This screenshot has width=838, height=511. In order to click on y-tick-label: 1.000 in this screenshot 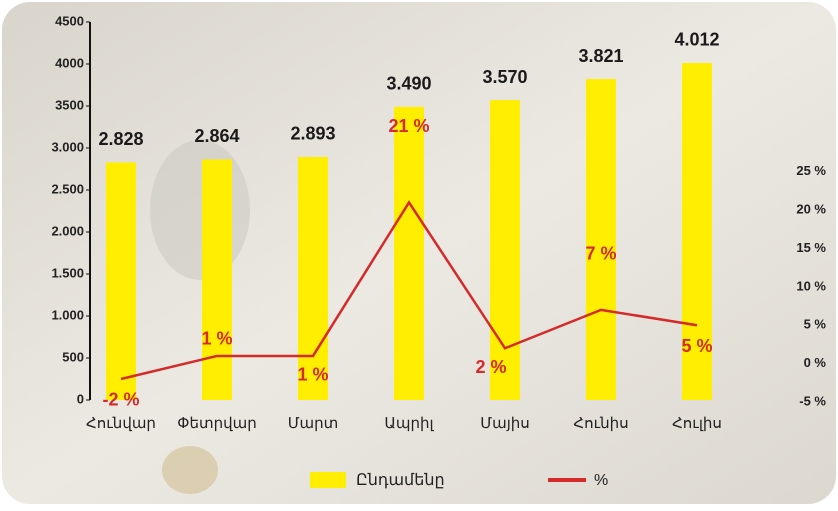, I will do `click(67, 314)`.